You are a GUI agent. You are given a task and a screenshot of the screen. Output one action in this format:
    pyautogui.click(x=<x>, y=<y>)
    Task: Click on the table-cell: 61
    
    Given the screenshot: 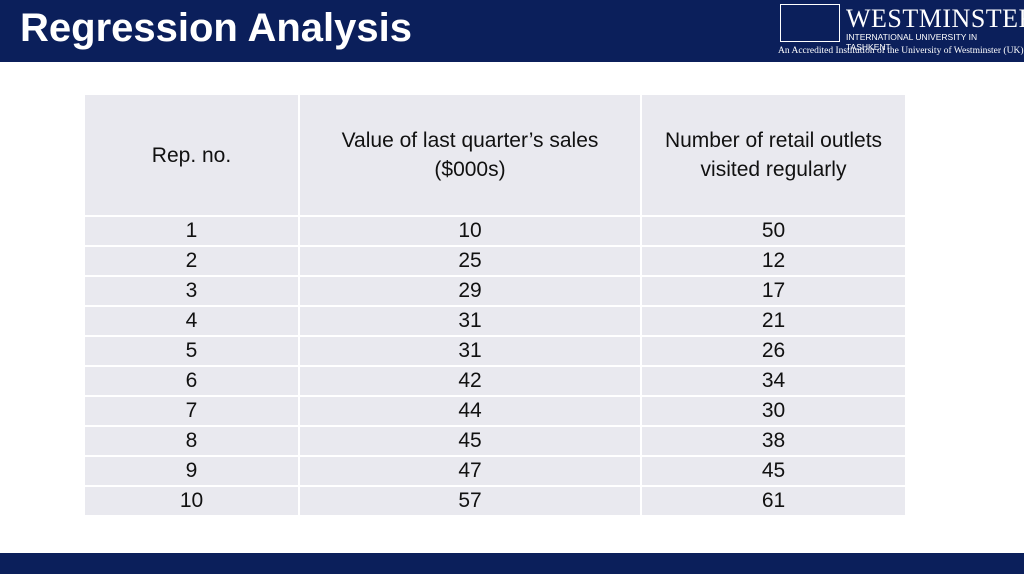 What is the action you would take?
    pyautogui.click(x=773, y=502)
    